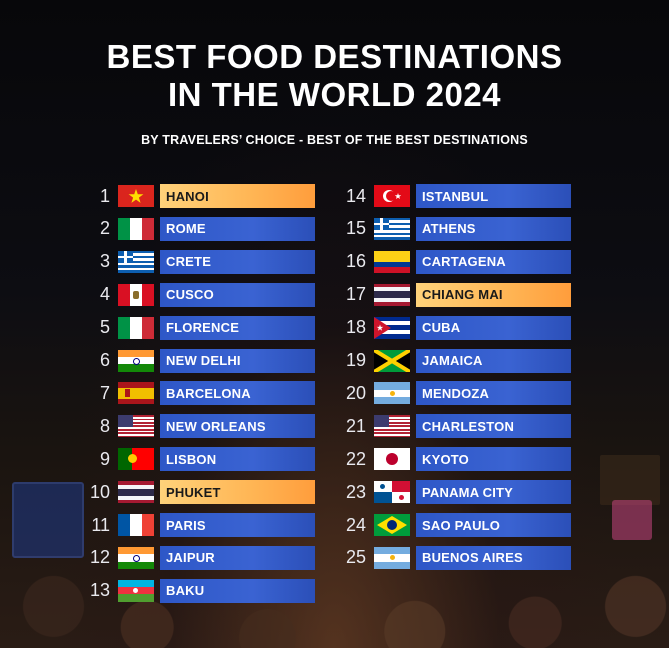 This screenshot has height=648, width=669. I want to click on title-line-1: BEST FOOD DESTINATIONS, so click(334, 56).